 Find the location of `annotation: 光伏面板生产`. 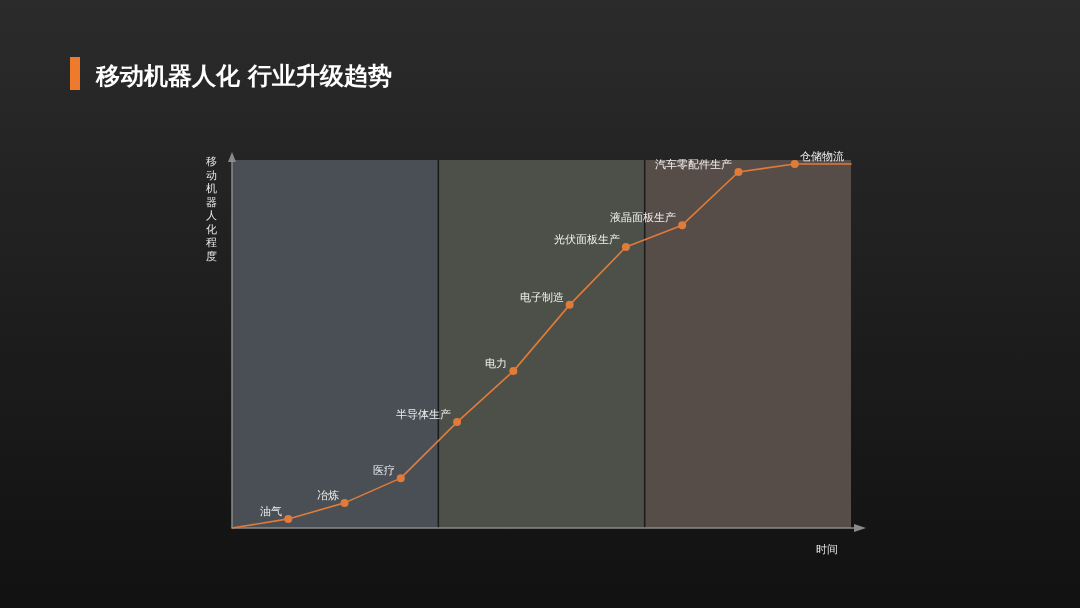

annotation: 光伏面板生产 is located at coordinates (586, 239).